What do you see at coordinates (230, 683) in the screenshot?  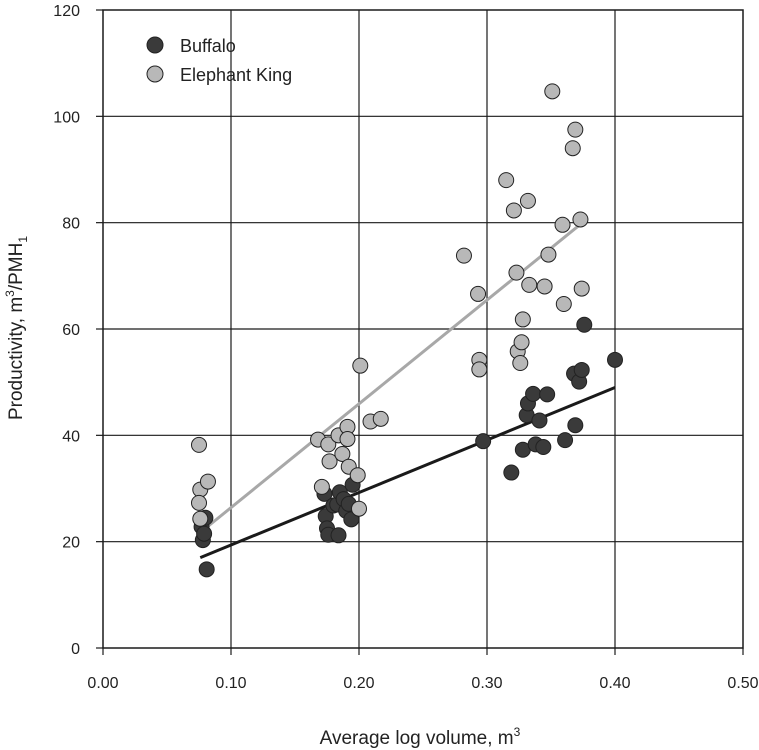 I see `x-tick-label: 0.10` at bounding box center [230, 683].